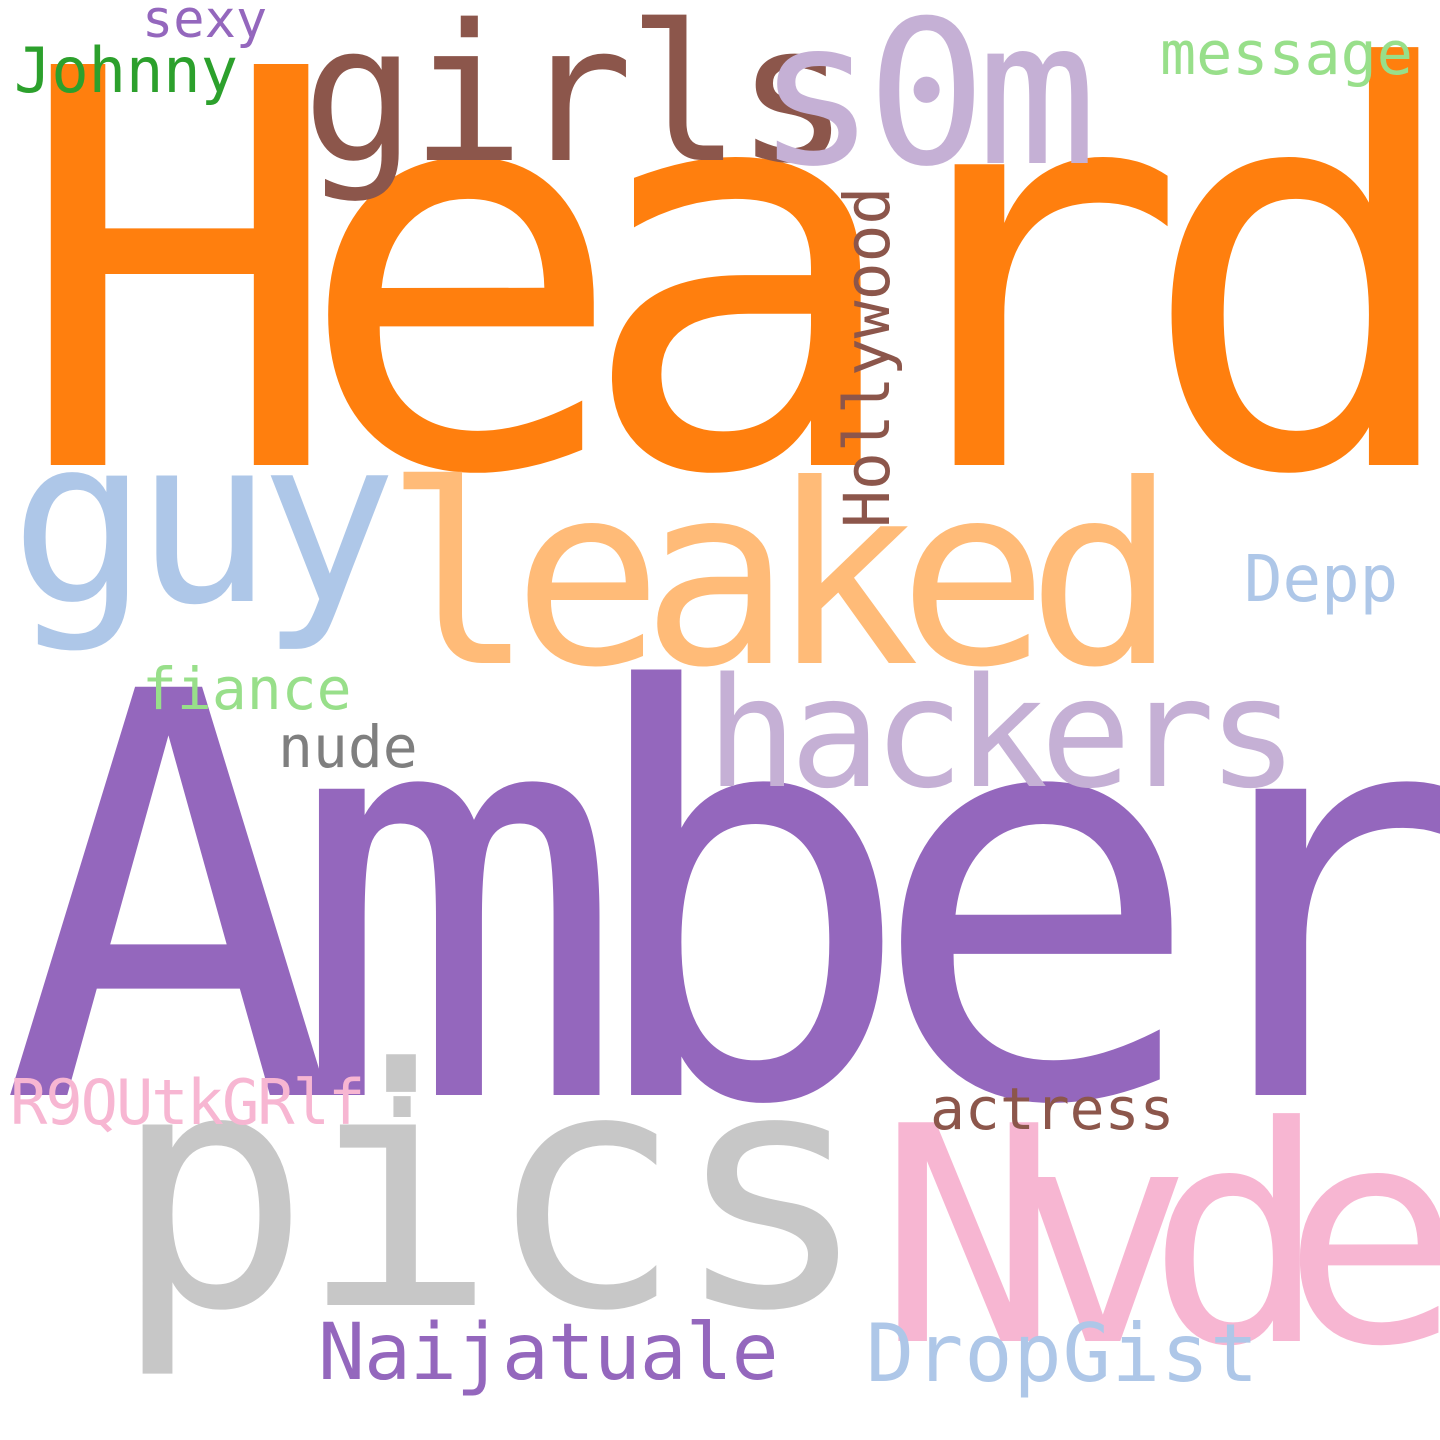 This screenshot has height=1440, width=1440. I want to click on word-johnny: Johnny, so click(126, 70).